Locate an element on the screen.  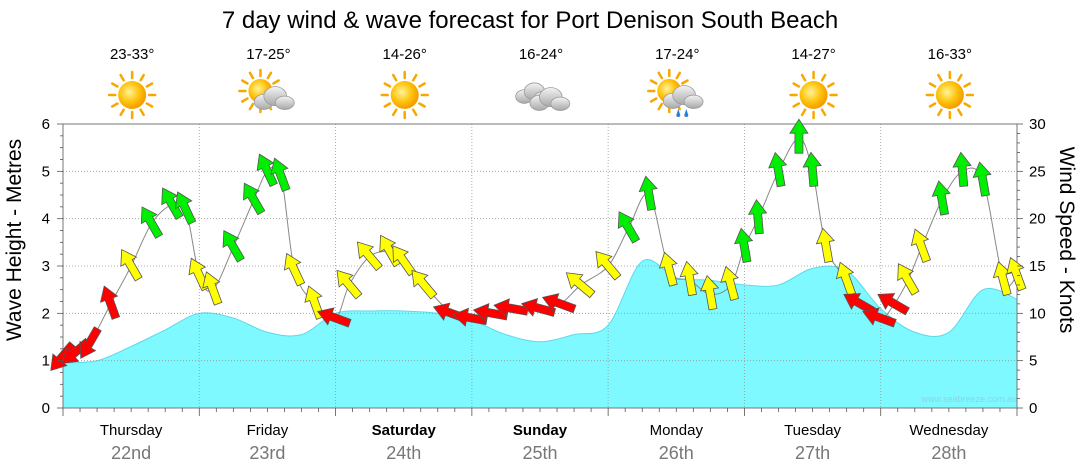
day-name-label: Monday is located at coordinates (677, 430).